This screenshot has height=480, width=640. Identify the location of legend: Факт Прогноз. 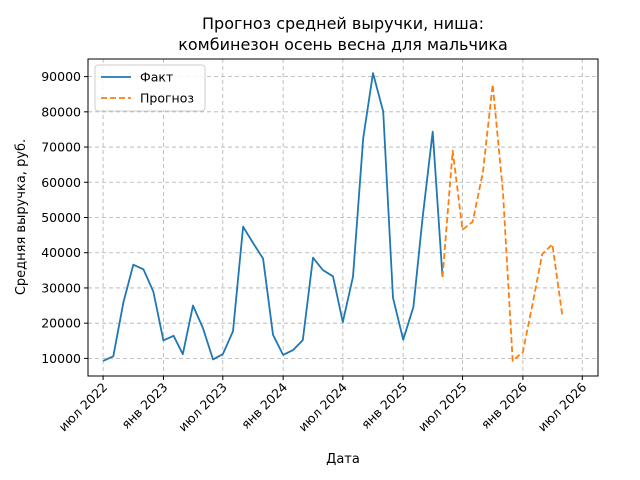
(150, 88).